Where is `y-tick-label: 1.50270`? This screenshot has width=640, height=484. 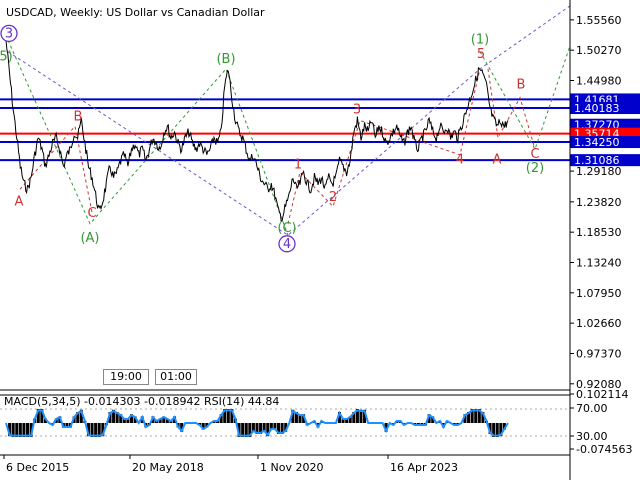 y-tick-label: 1.50270 is located at coordinates (599, 50).